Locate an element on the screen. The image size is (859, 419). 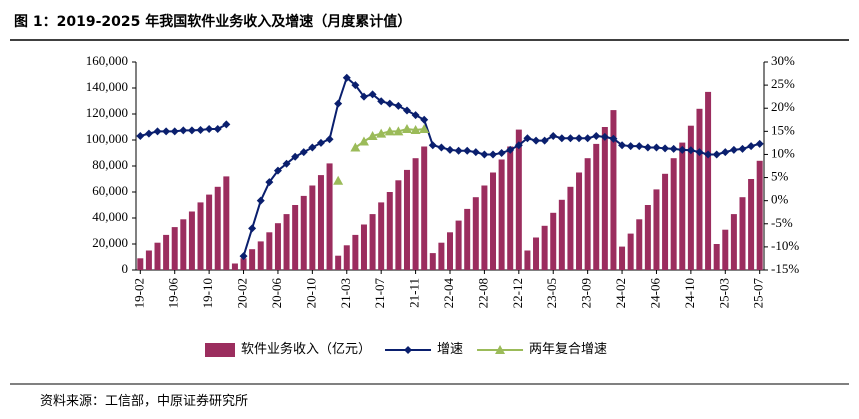
legend-label: 增速 is located at coordinates (450, 348).